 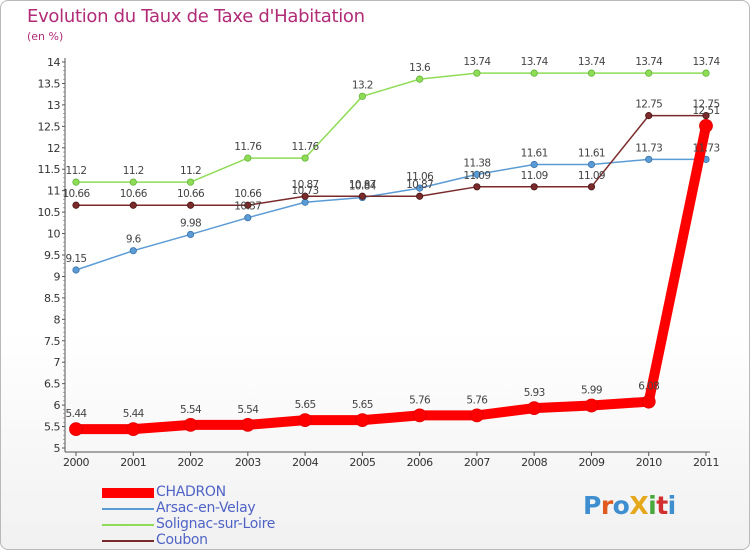 What do you see at coordinates (53, 62) in the screenshot?
I see `y-tick-label: 14` at bounding box center [53, 62].